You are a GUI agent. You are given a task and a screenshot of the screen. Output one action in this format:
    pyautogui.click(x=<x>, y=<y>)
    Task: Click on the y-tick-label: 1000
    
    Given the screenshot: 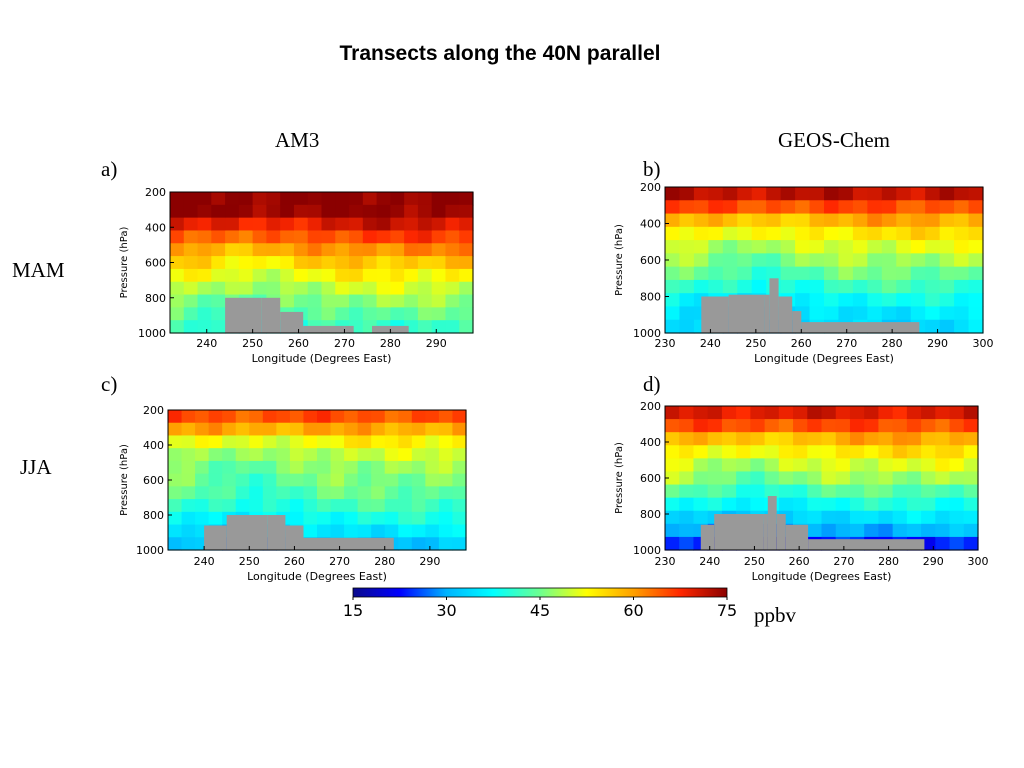 What is the action you would take?
    pyautogui.click(x=647, y=333)
    